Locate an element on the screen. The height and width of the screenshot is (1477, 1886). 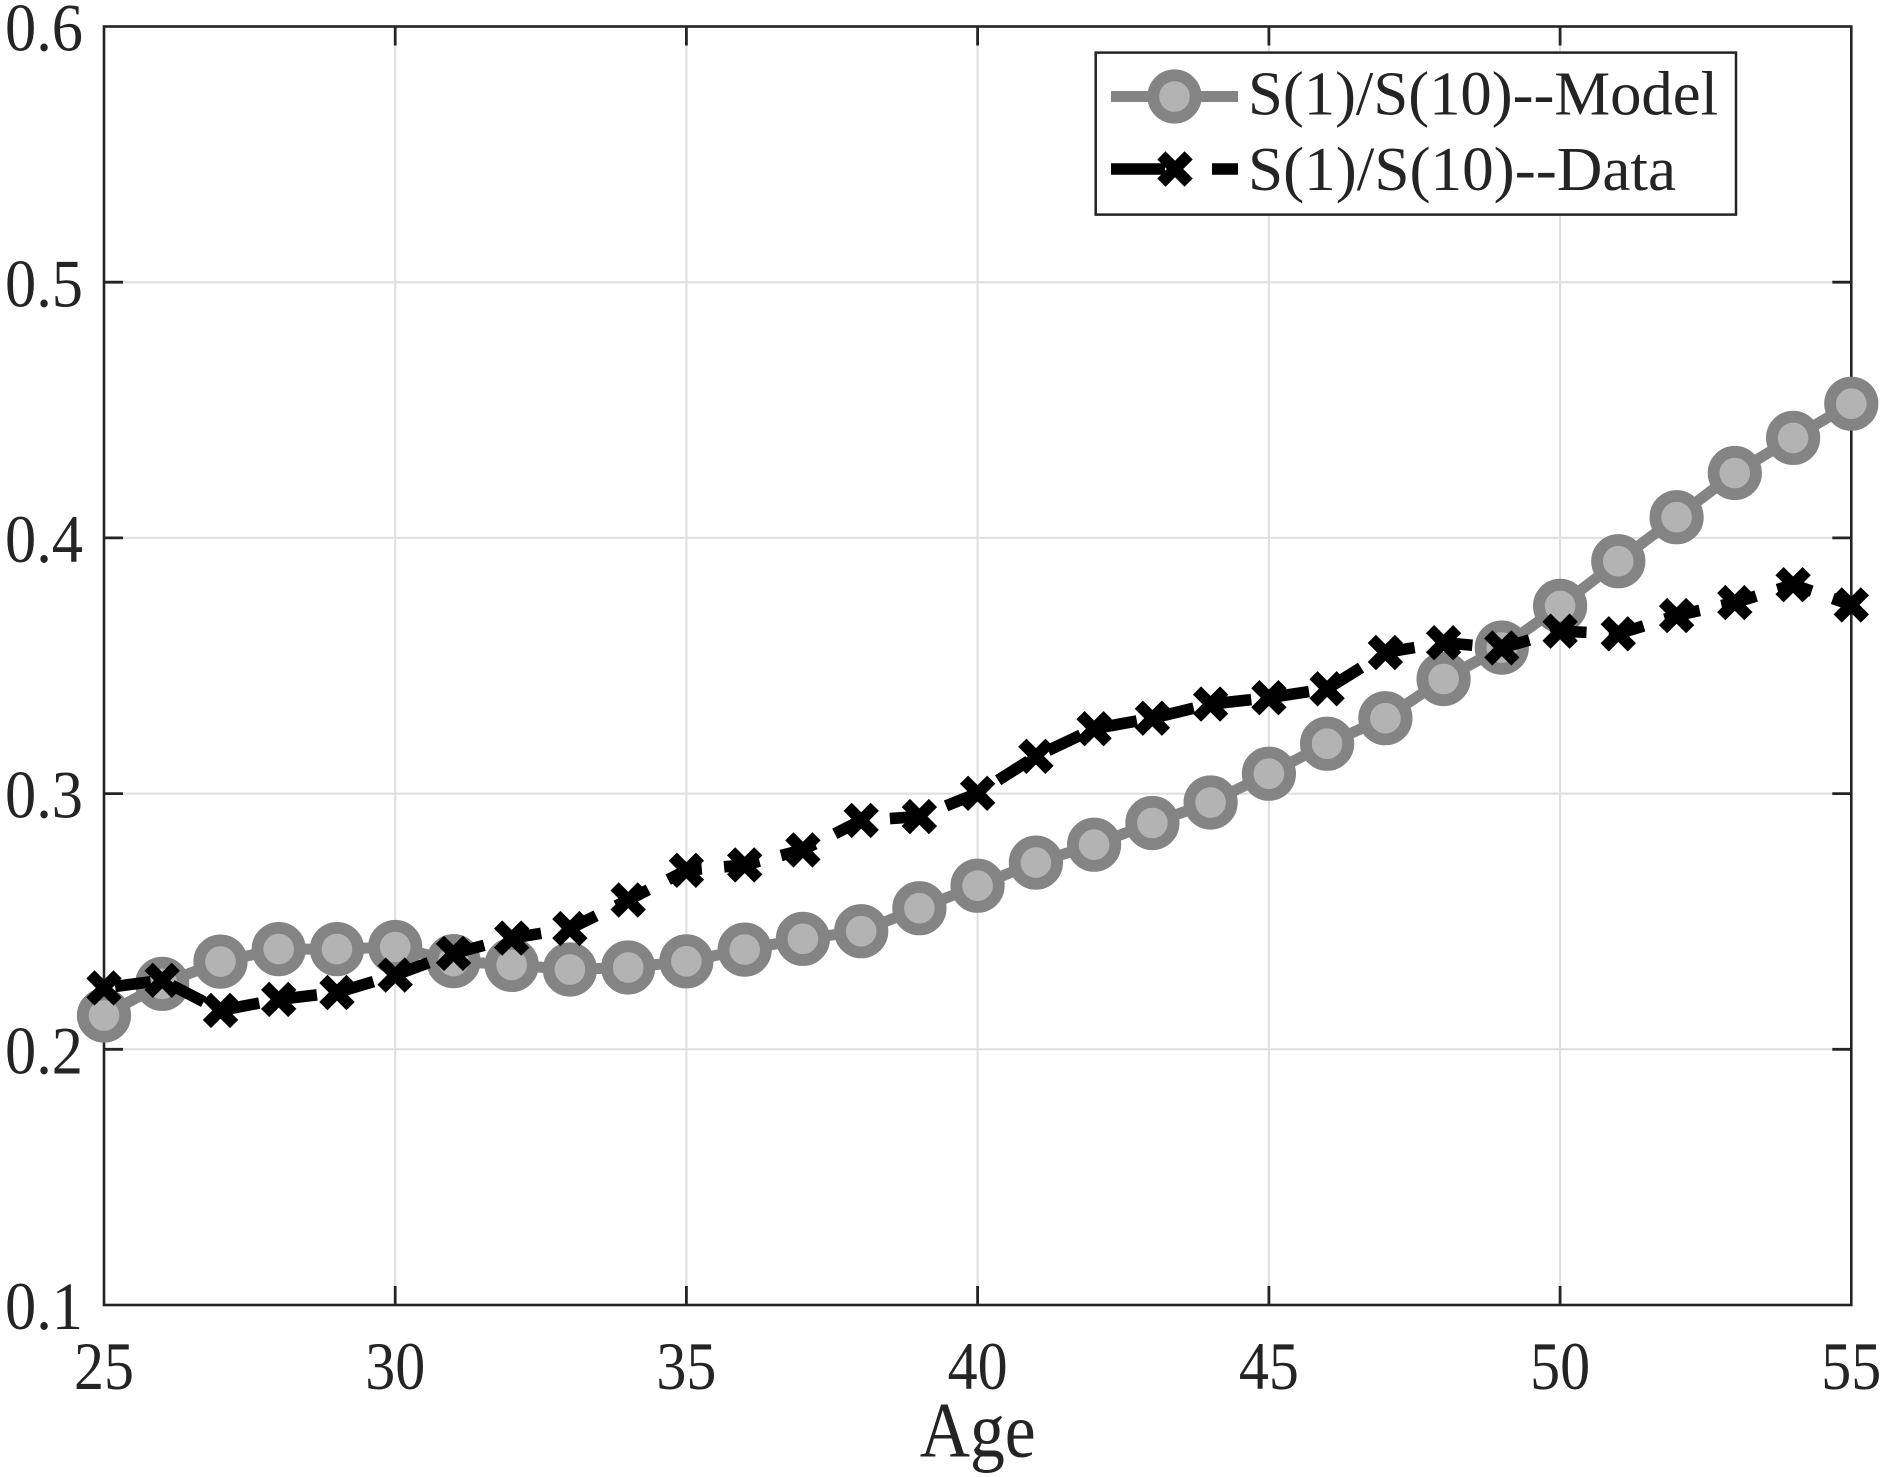
svg-text: S(1)/S(10)--Data is located at coordinates (1462, 169).